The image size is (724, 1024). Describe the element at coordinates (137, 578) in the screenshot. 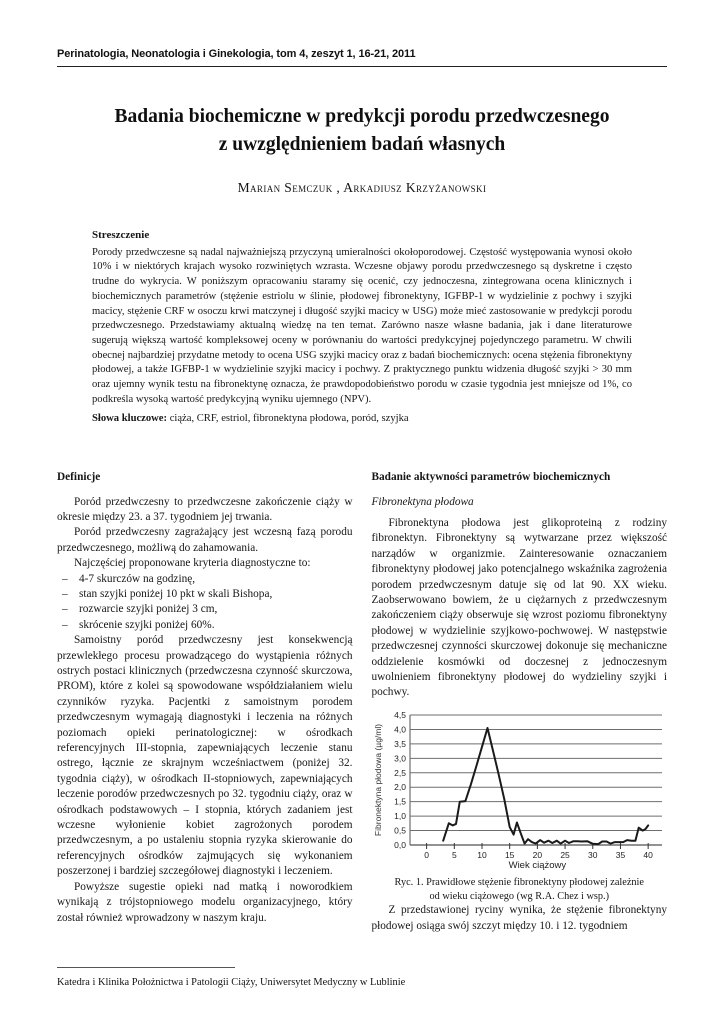

I see `list-item-text: 4-7 skurczów na godzinę,` at that location.